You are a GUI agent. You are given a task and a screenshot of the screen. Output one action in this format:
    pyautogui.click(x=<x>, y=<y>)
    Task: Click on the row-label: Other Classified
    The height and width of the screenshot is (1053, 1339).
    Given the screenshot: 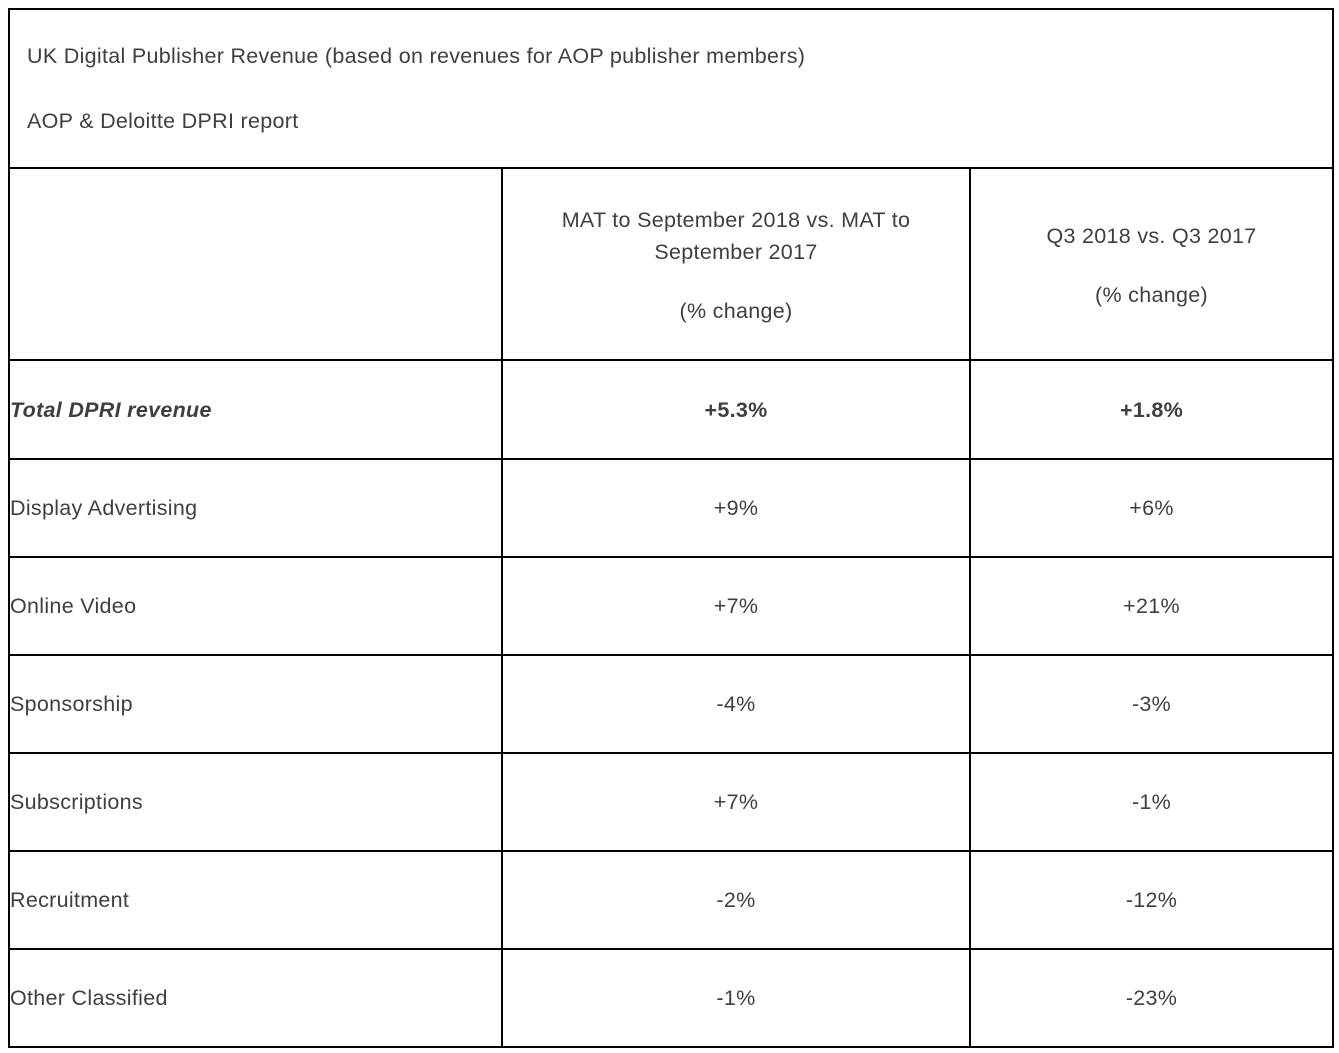 What is the action you would take?
    pyautogui.click(x=255, y=998)
    